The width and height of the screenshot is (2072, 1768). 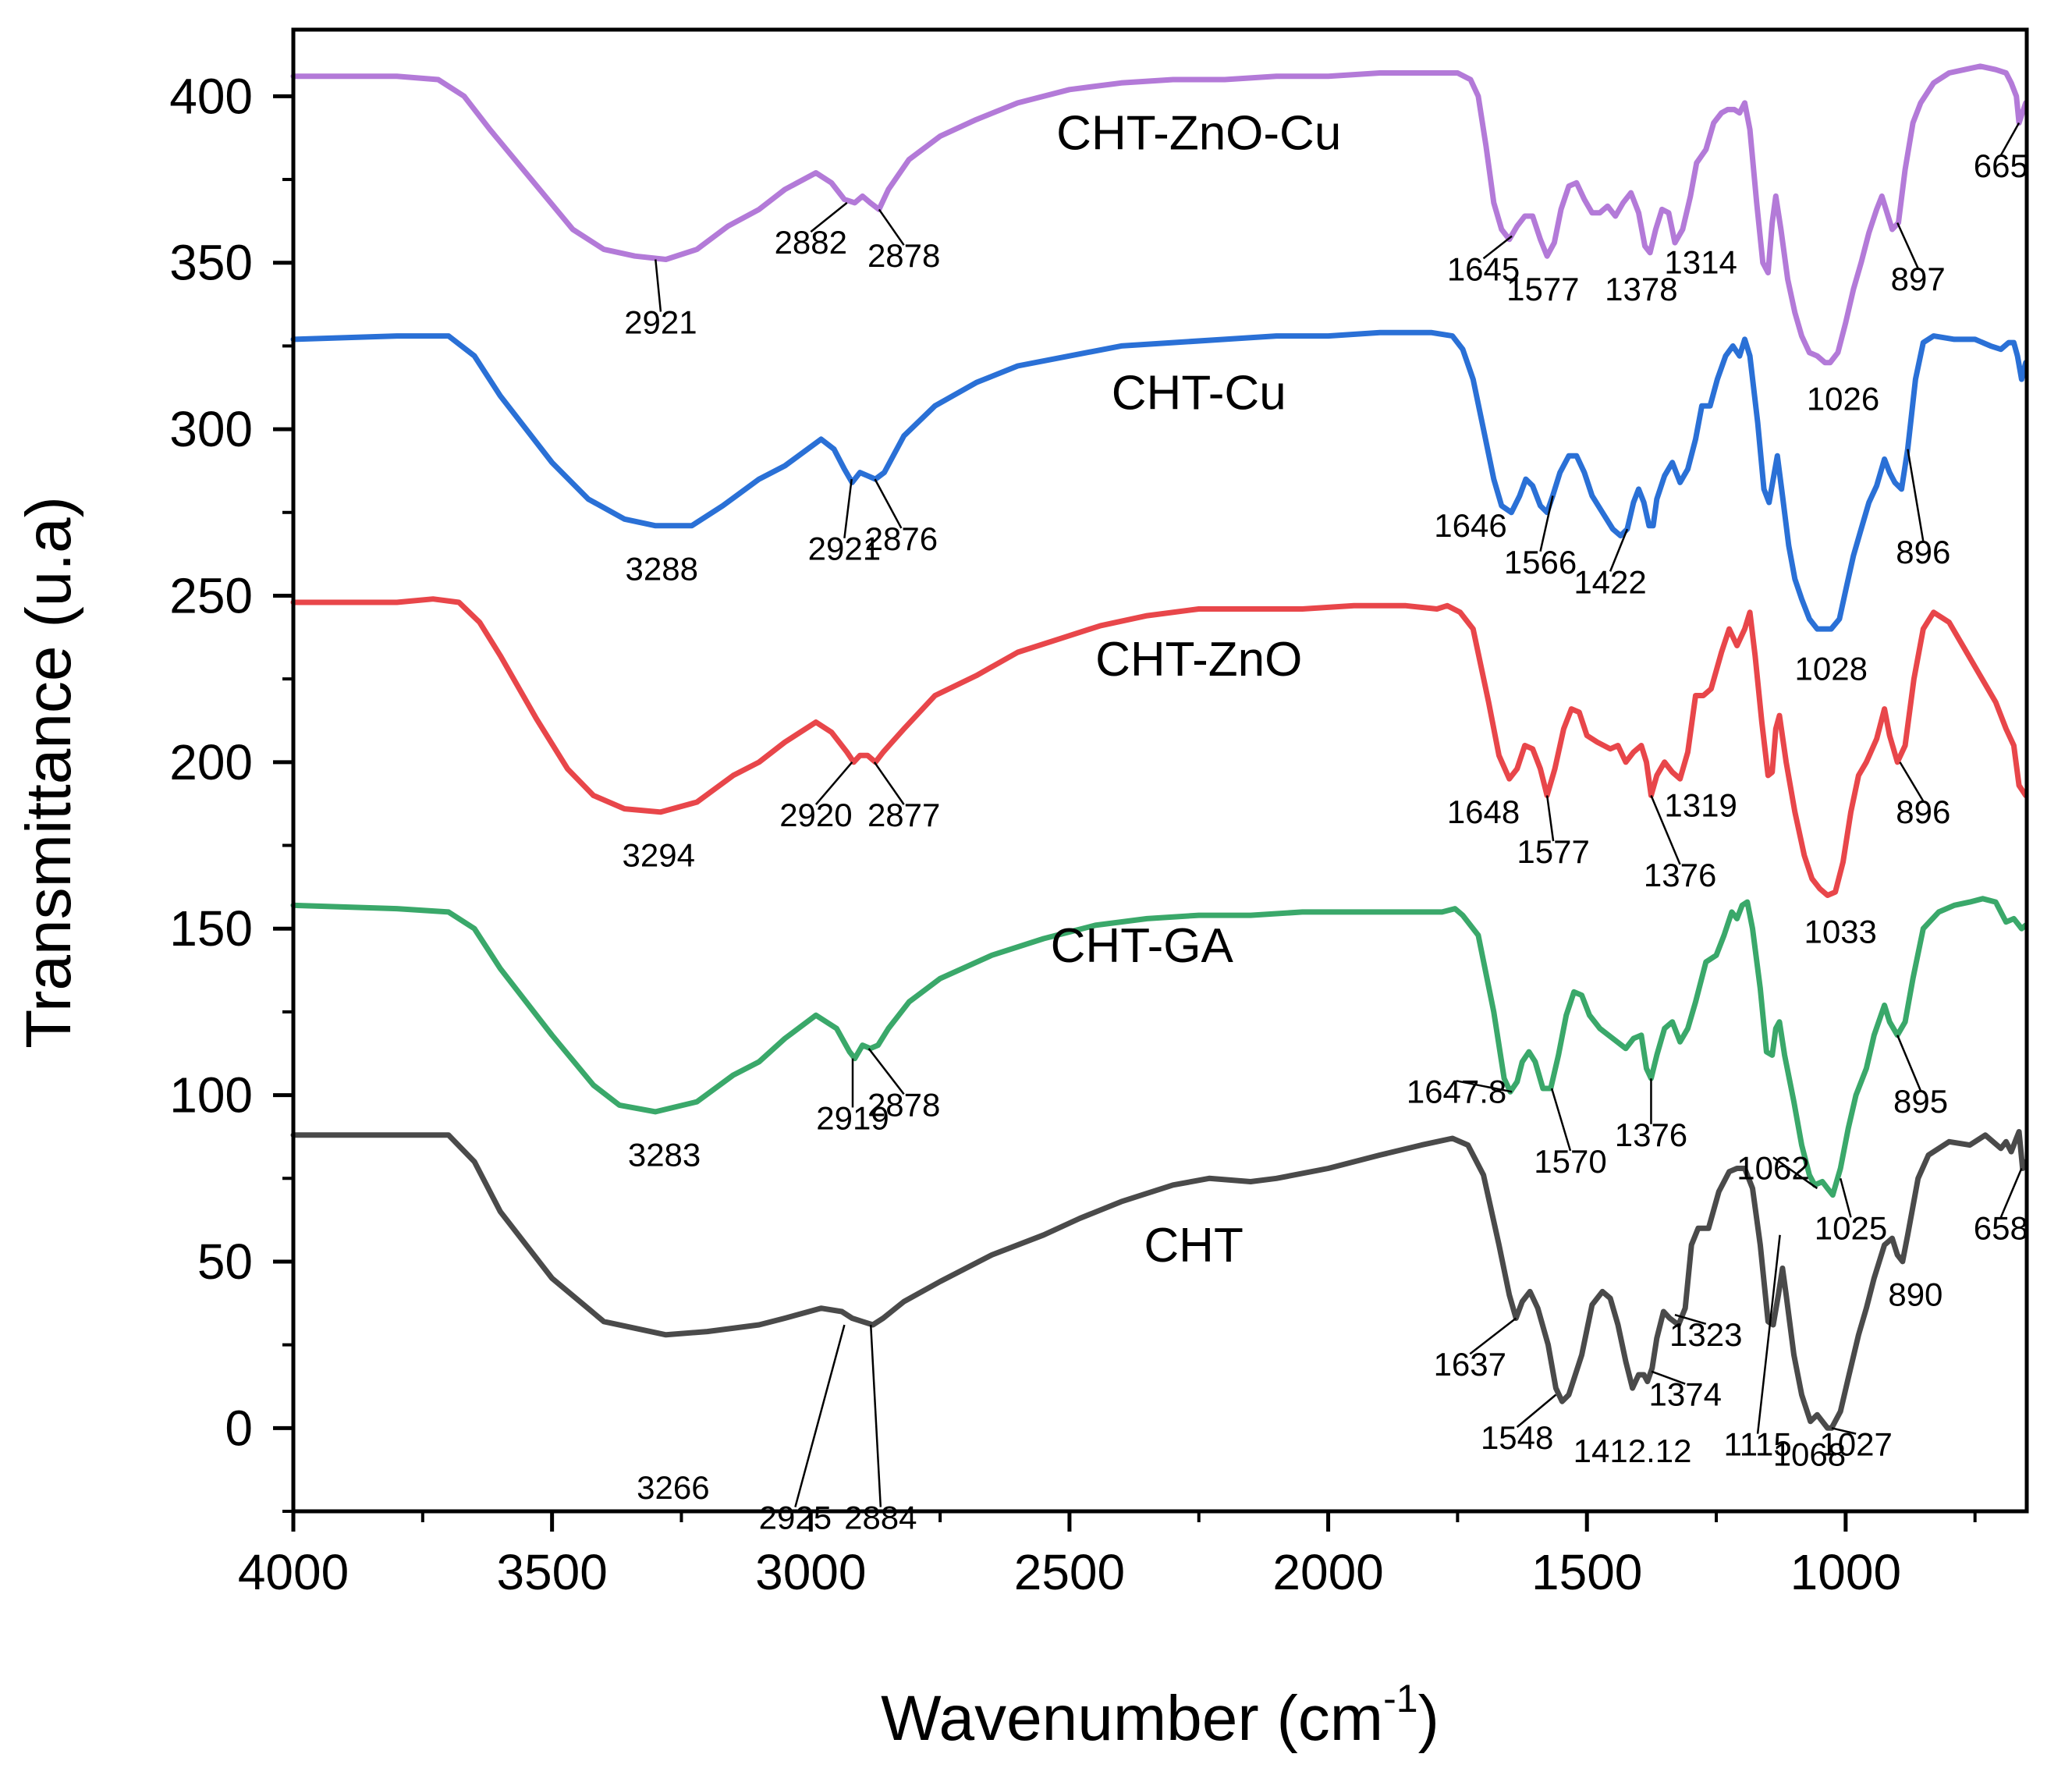 What do you see at coordinates (902, 538) in the screenshot?
I see `peak-label: 2876` at bounding box center [902, 538].